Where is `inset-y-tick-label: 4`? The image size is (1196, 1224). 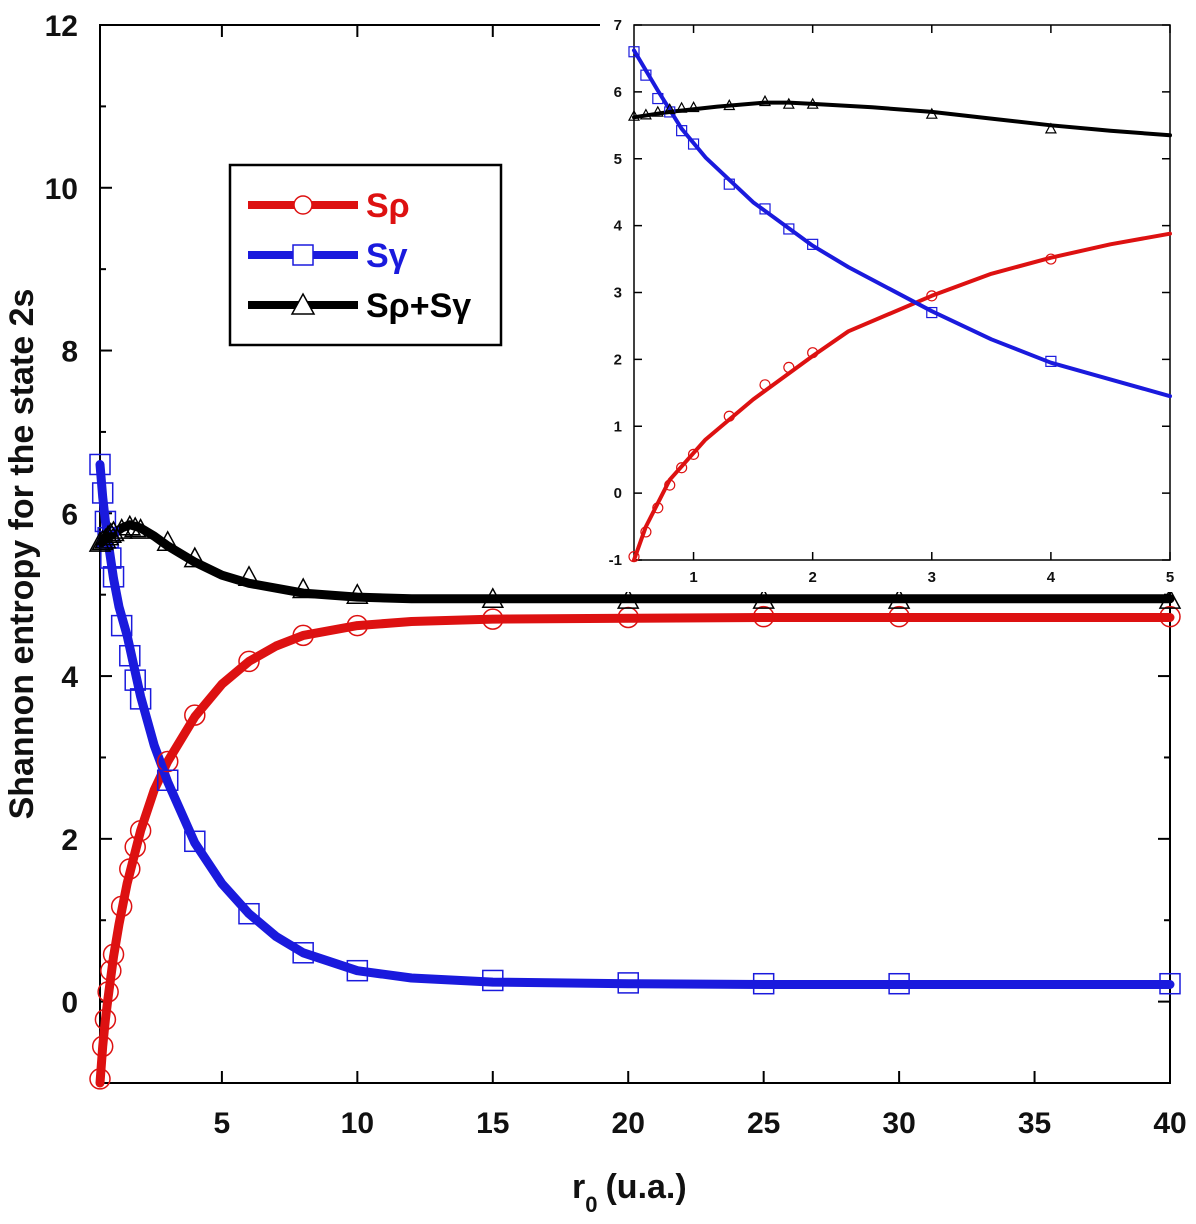 inset-y-tick-label: 4 is located at coordinates (618, 226).